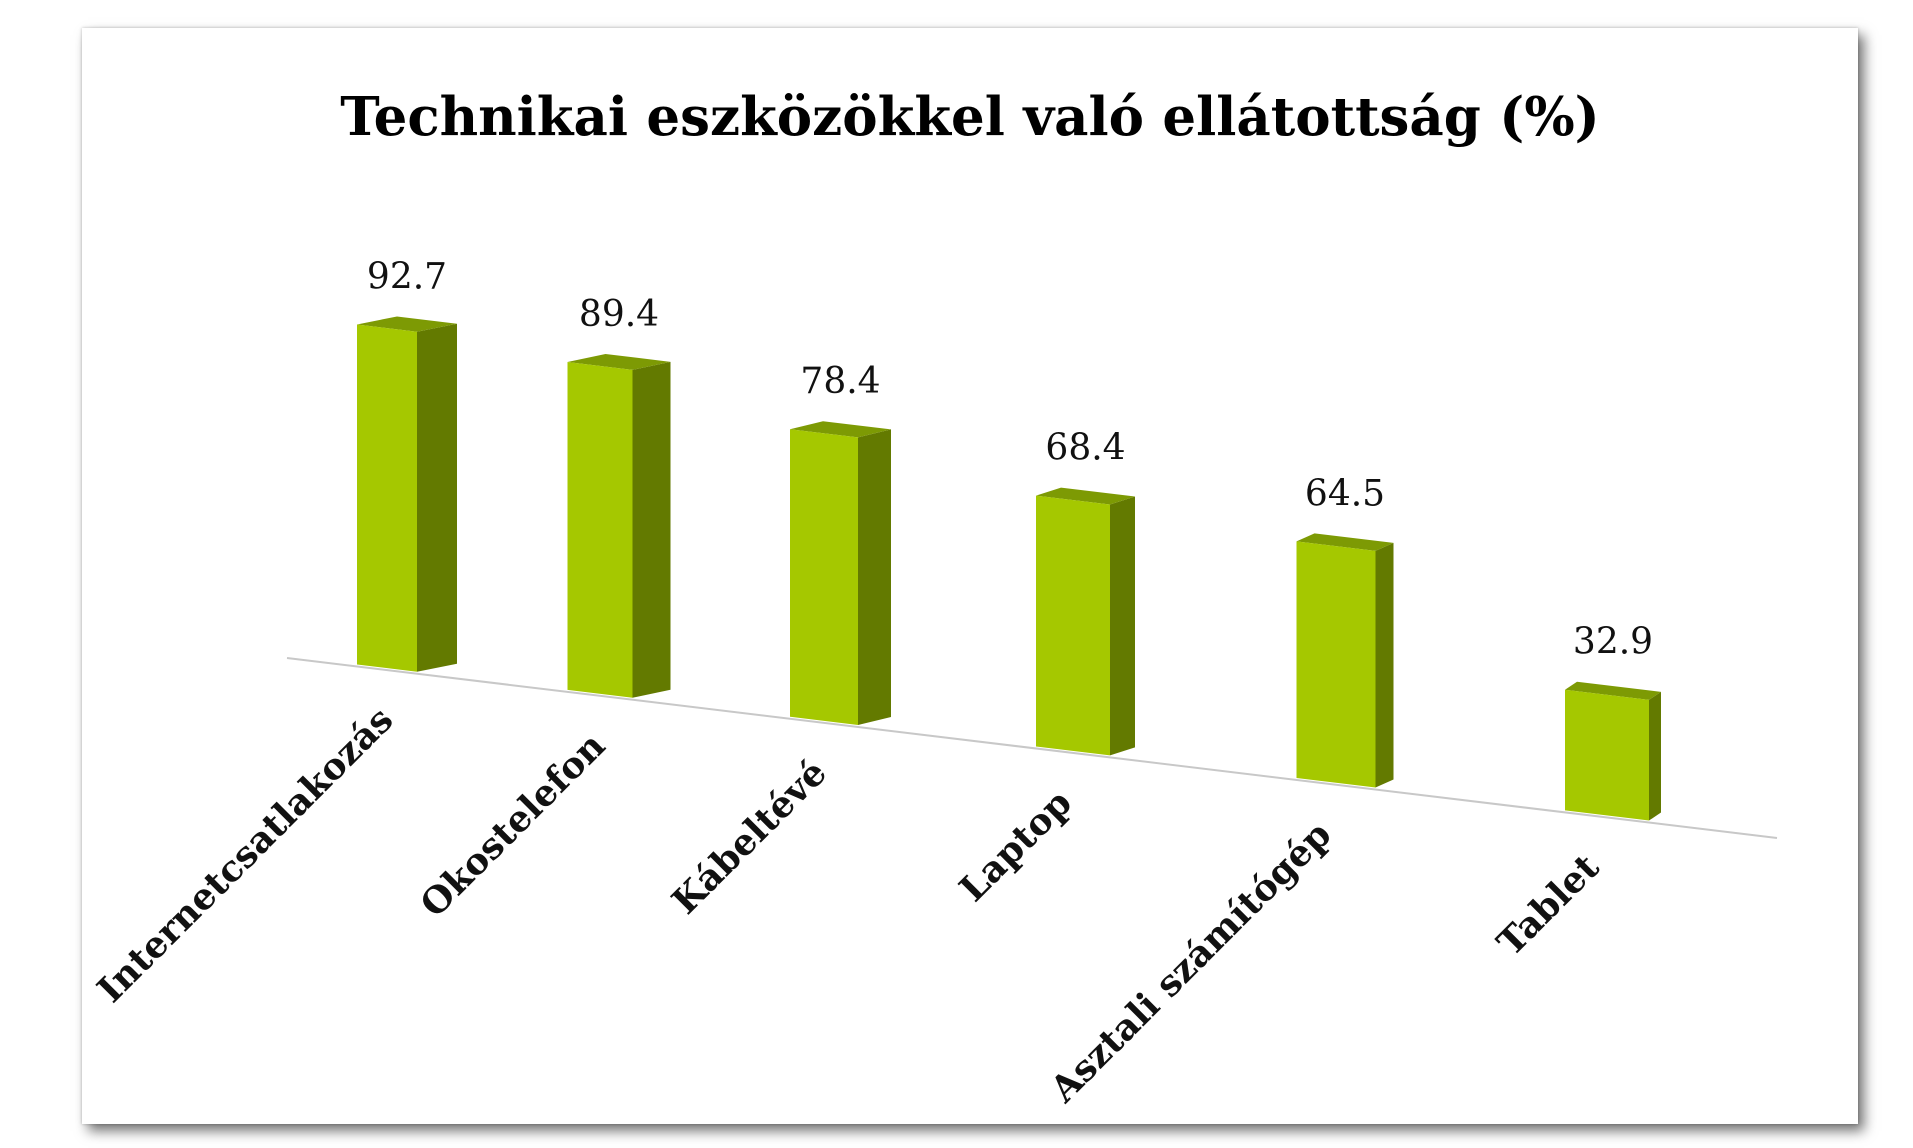 The width and height of the screenshot is (1913, 1148). I want to click on category-label-3: Kábeltévé, so click(749, 837).